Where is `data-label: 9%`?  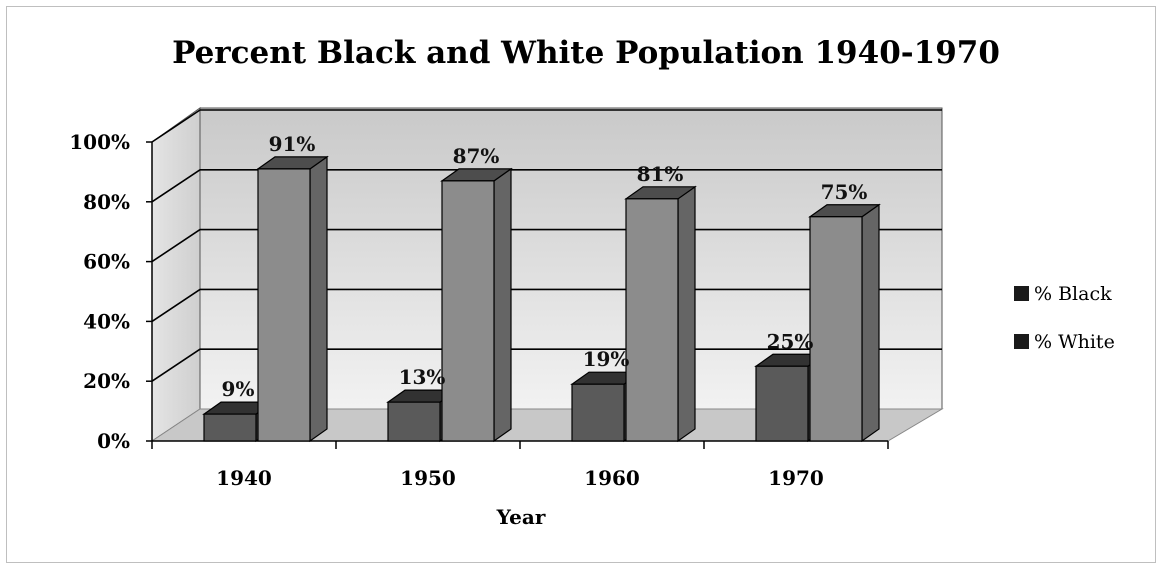
data-label: 9% is located at coordinates (238, 389).